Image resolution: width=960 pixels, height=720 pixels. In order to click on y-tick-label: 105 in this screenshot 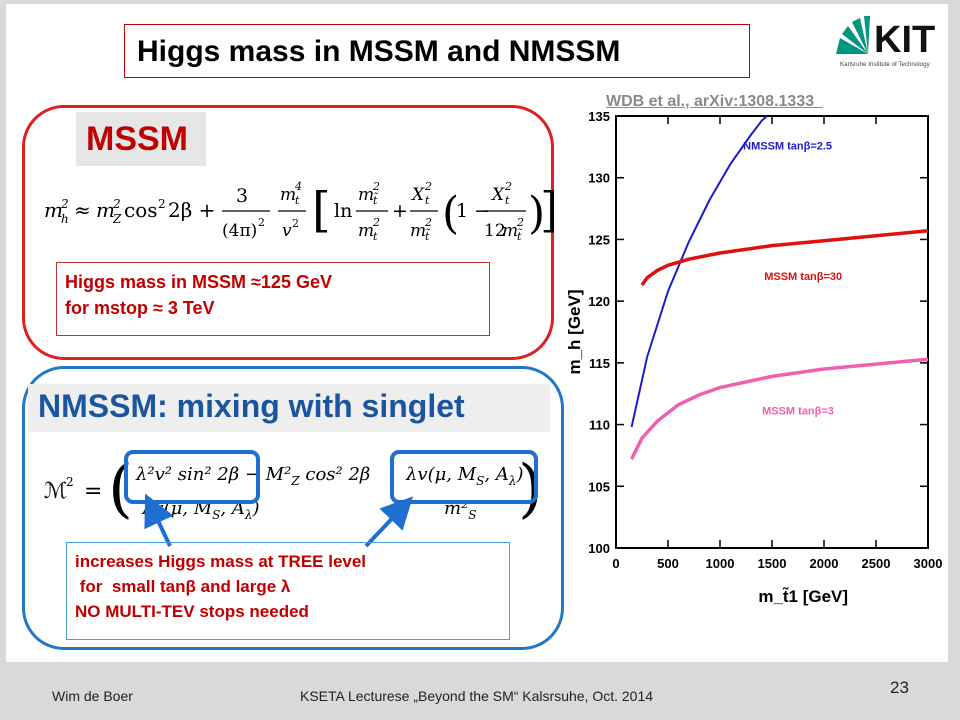, I will do `click(599, 486)`.